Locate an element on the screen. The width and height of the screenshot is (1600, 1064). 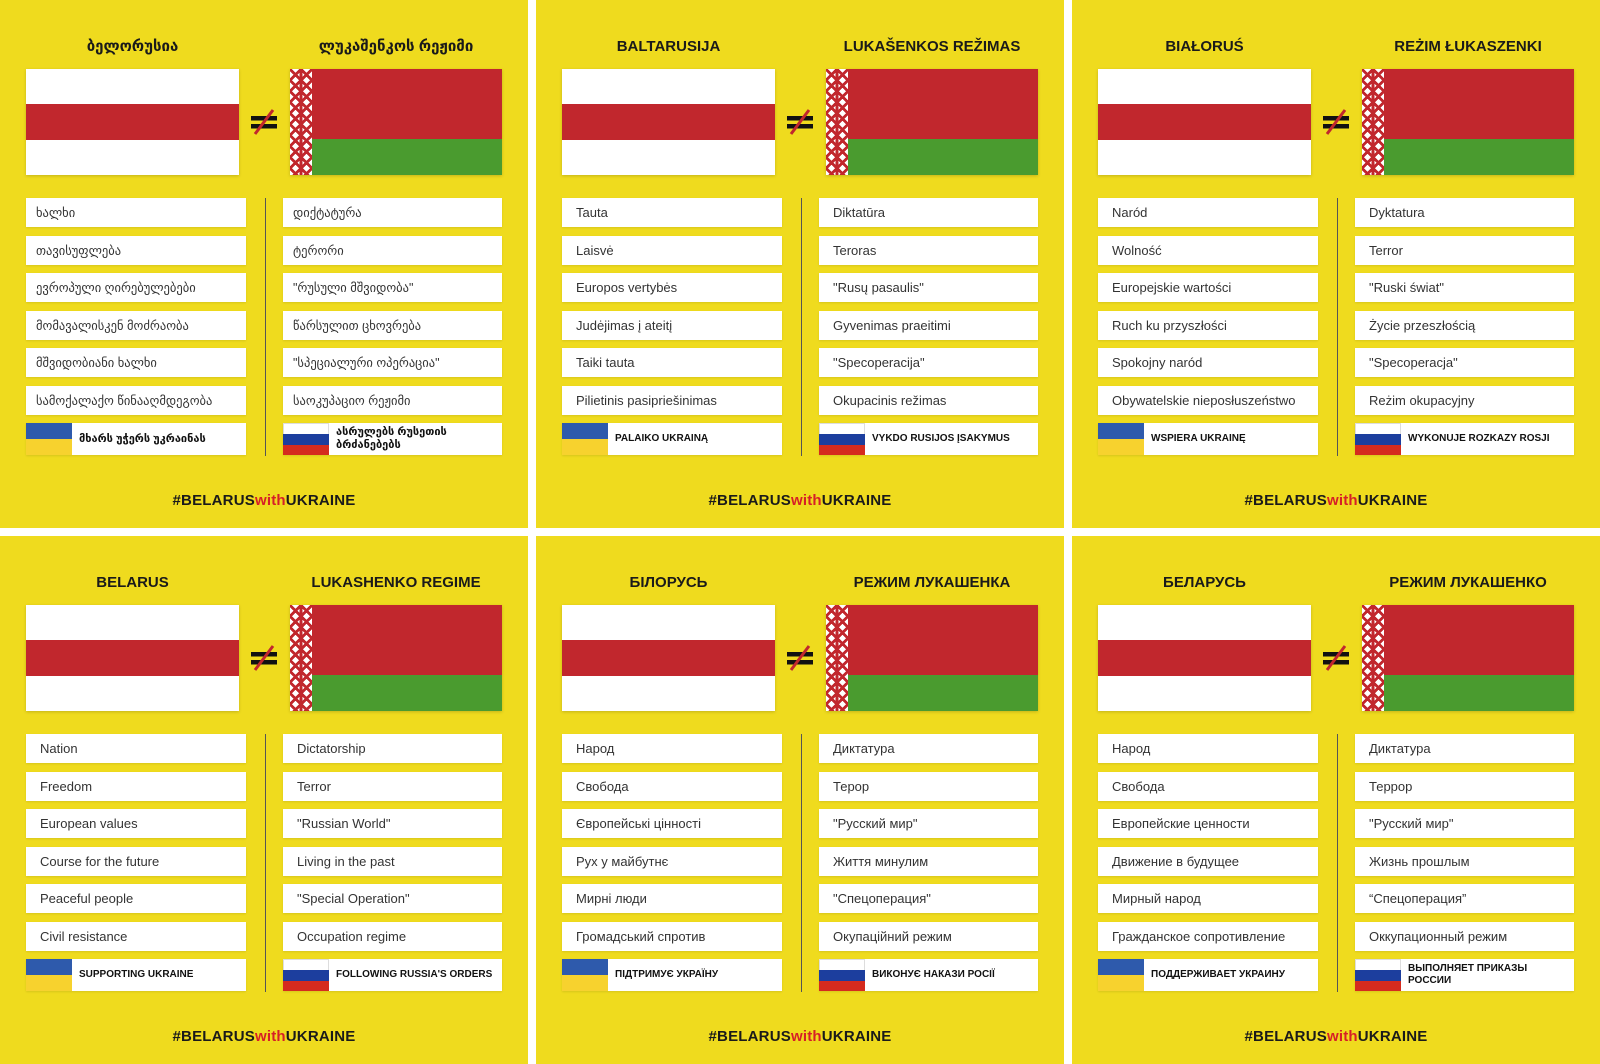
belarus-value-item: Мирні люди is located at coordinates (672, 898).